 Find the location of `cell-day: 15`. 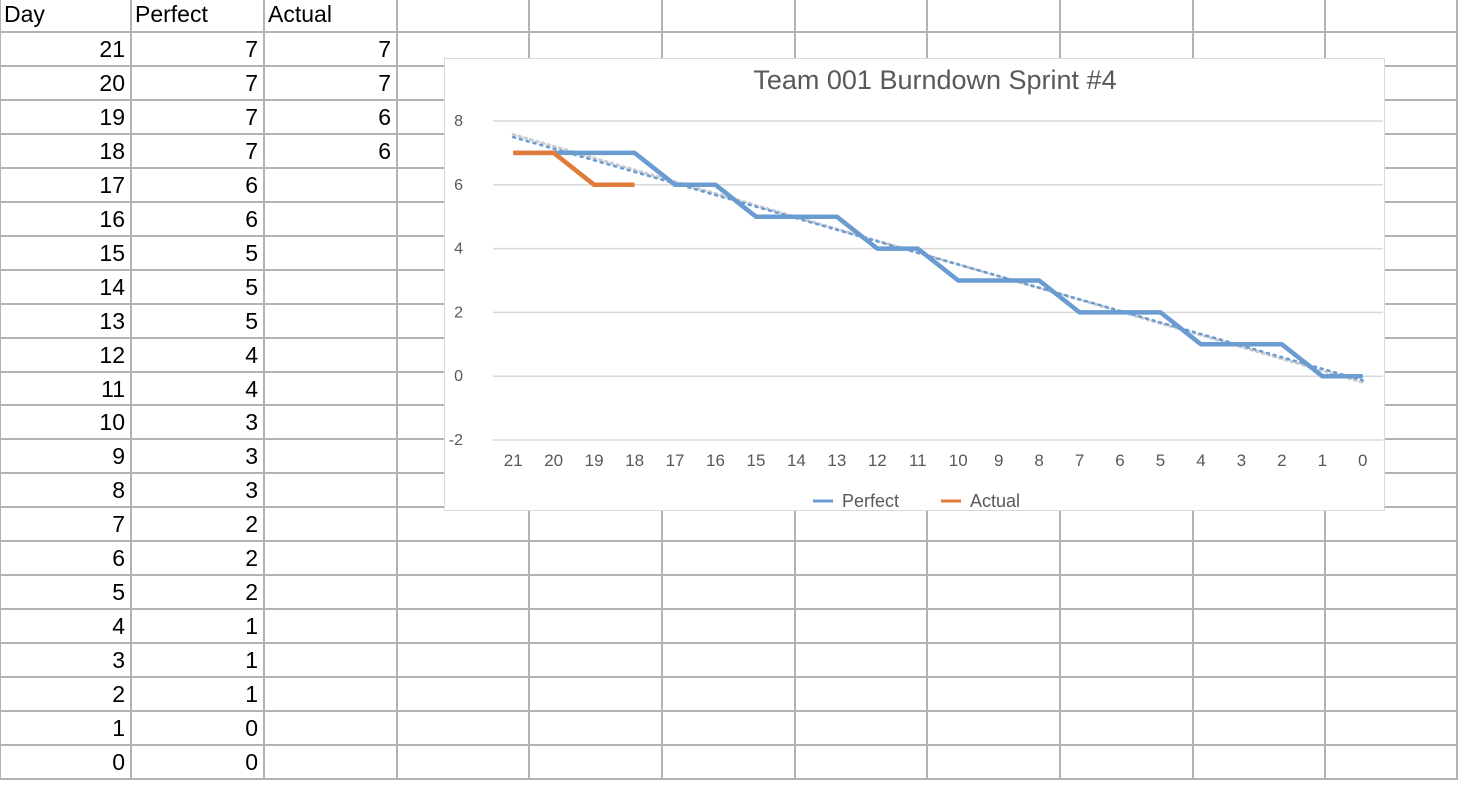

cell-day: 15 is located at coordinates (112, 252).